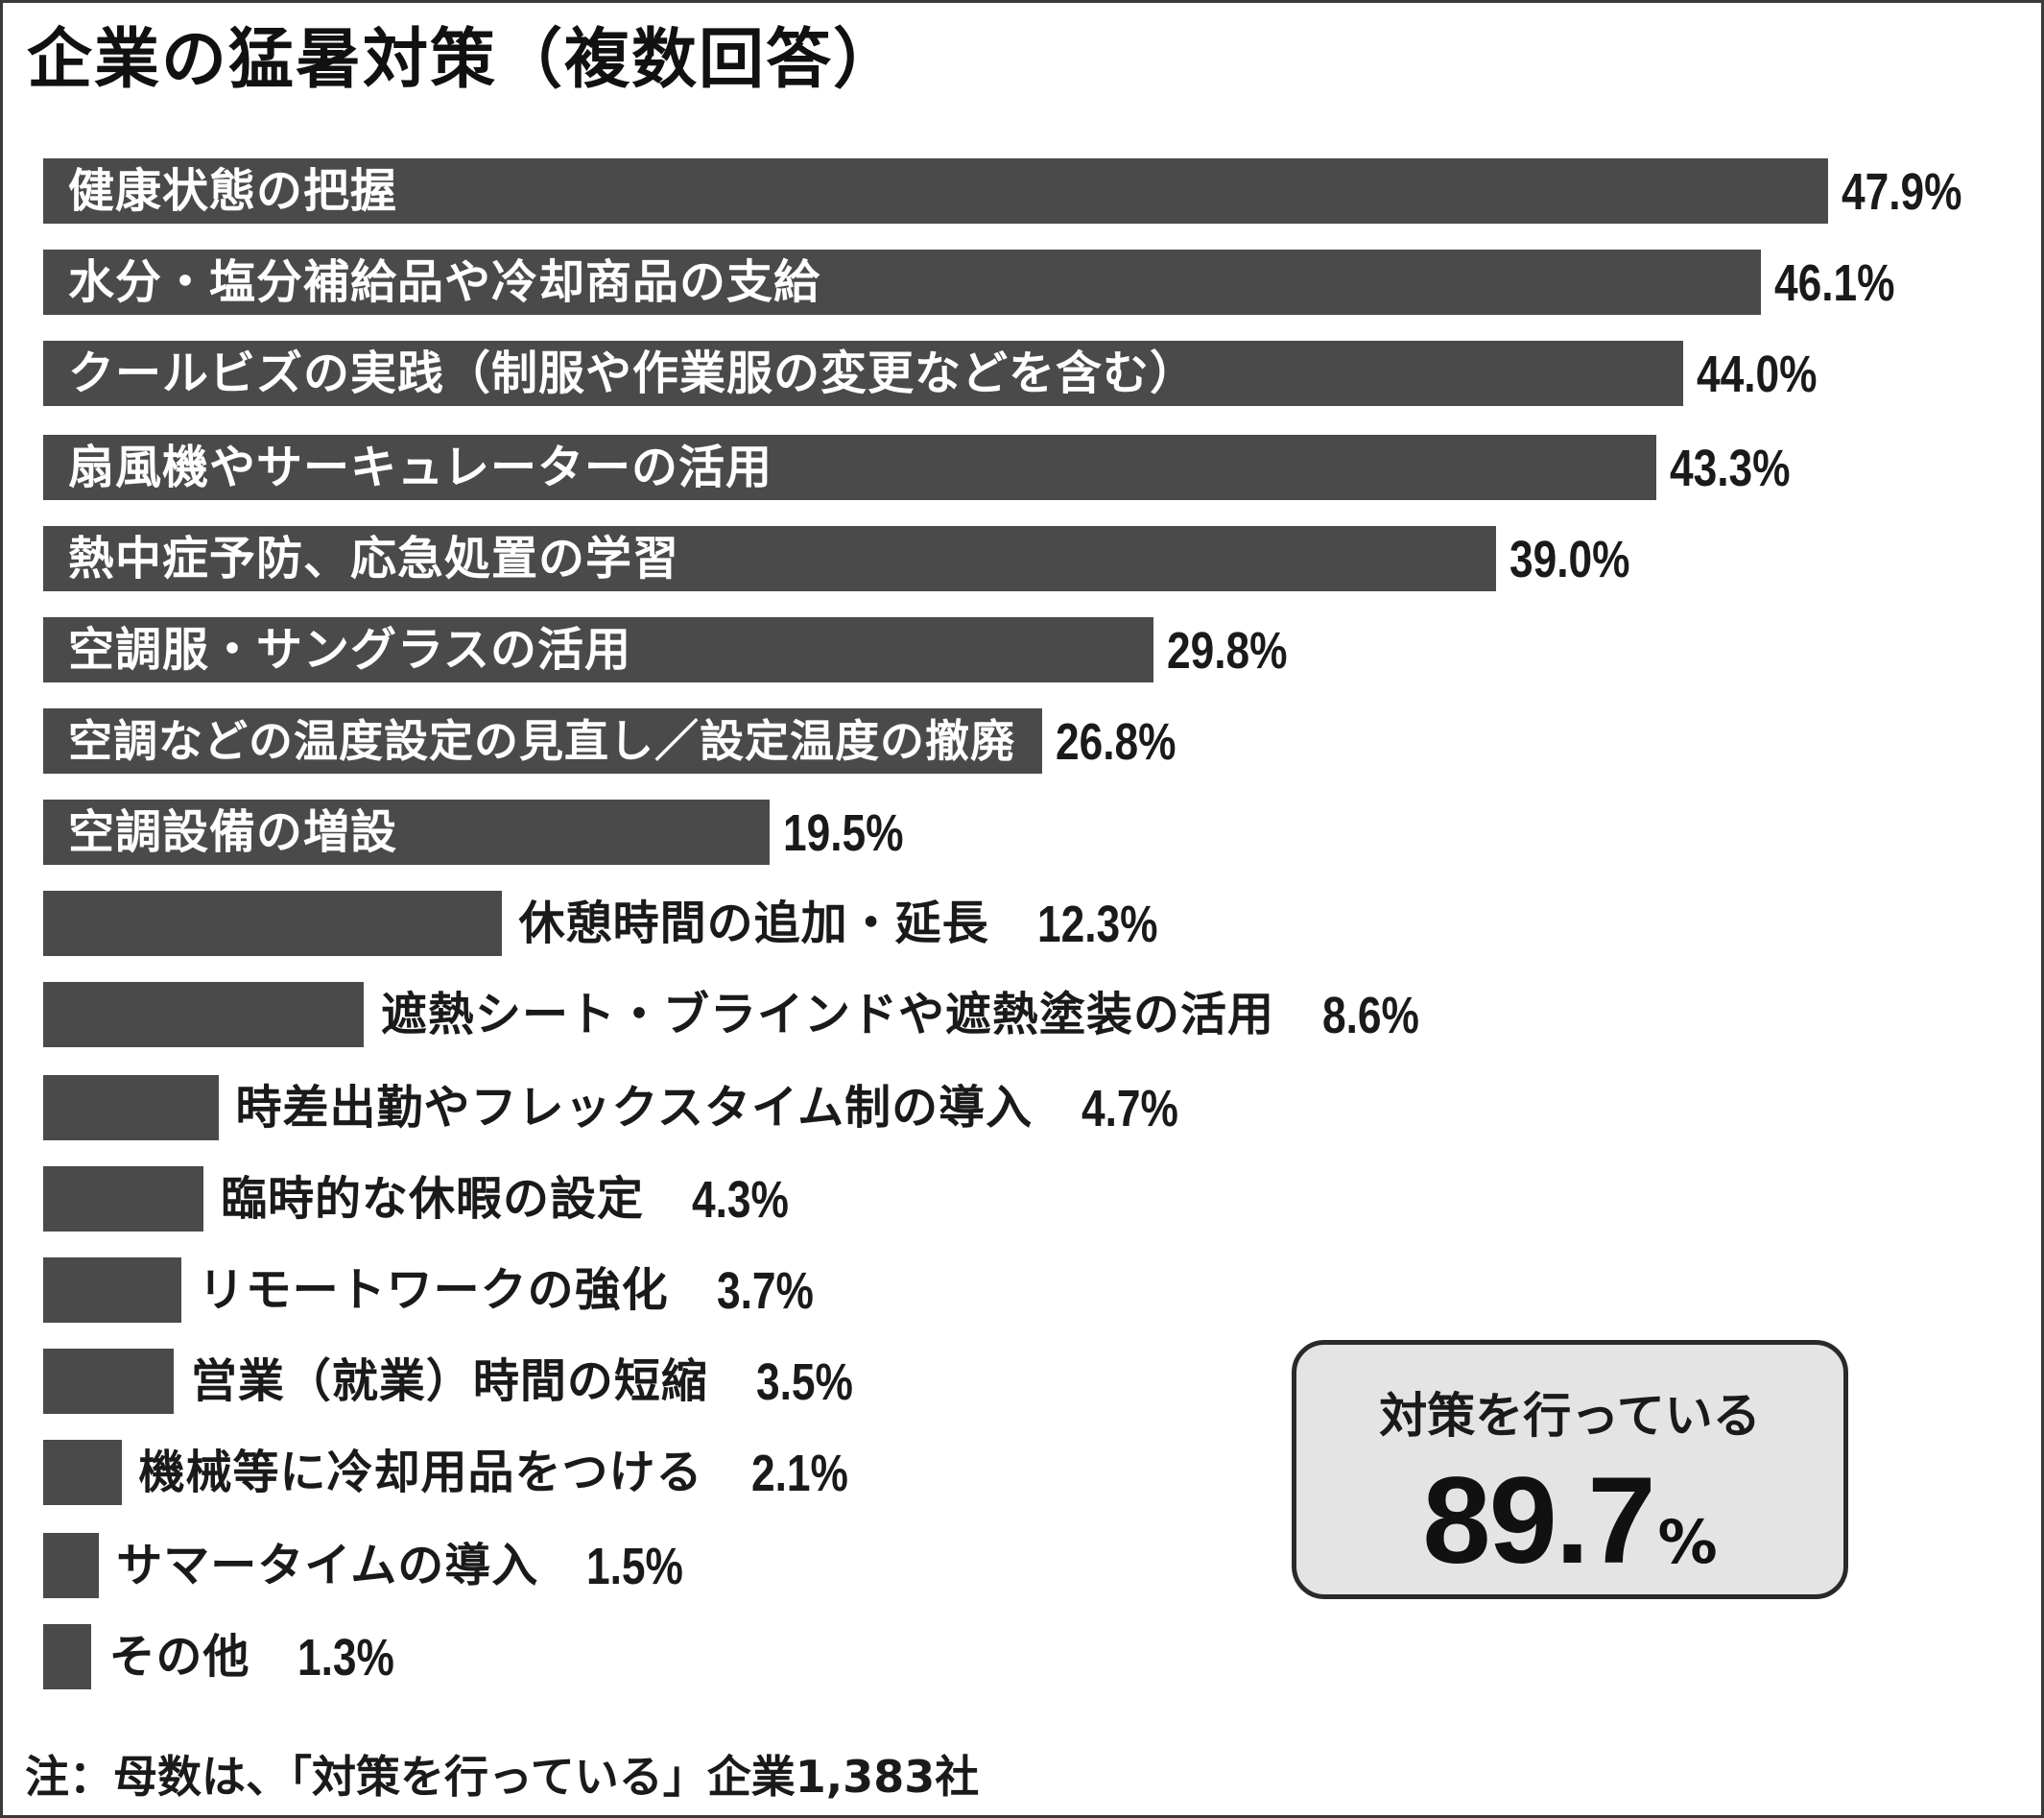  What do you see at coordinates (179, 1657) in the screenshot?
I see `bar-category-label: その他` at bounding box center [179, 1657].